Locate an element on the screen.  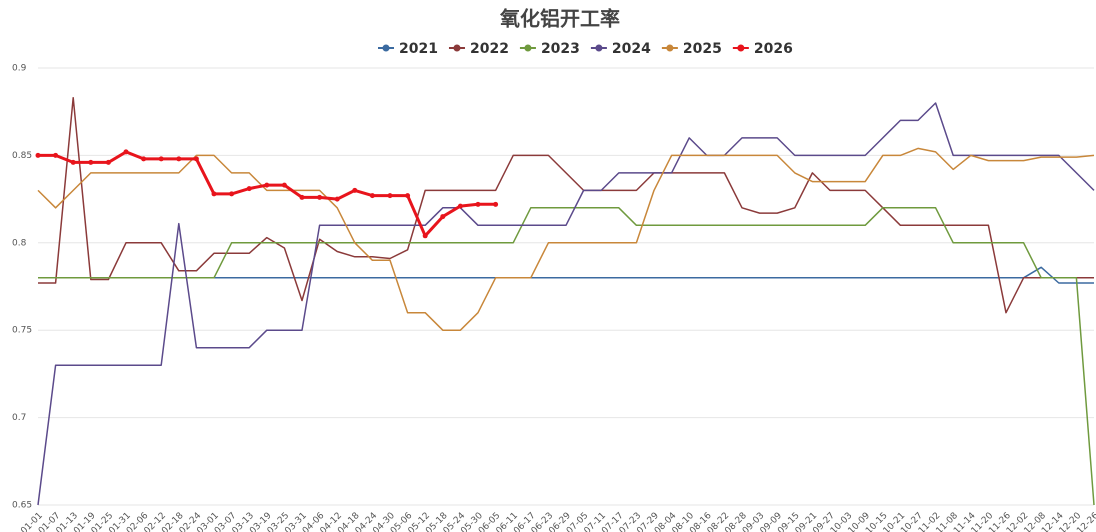
y-tick-label: 0.7 is located at coordinates (19, 418).